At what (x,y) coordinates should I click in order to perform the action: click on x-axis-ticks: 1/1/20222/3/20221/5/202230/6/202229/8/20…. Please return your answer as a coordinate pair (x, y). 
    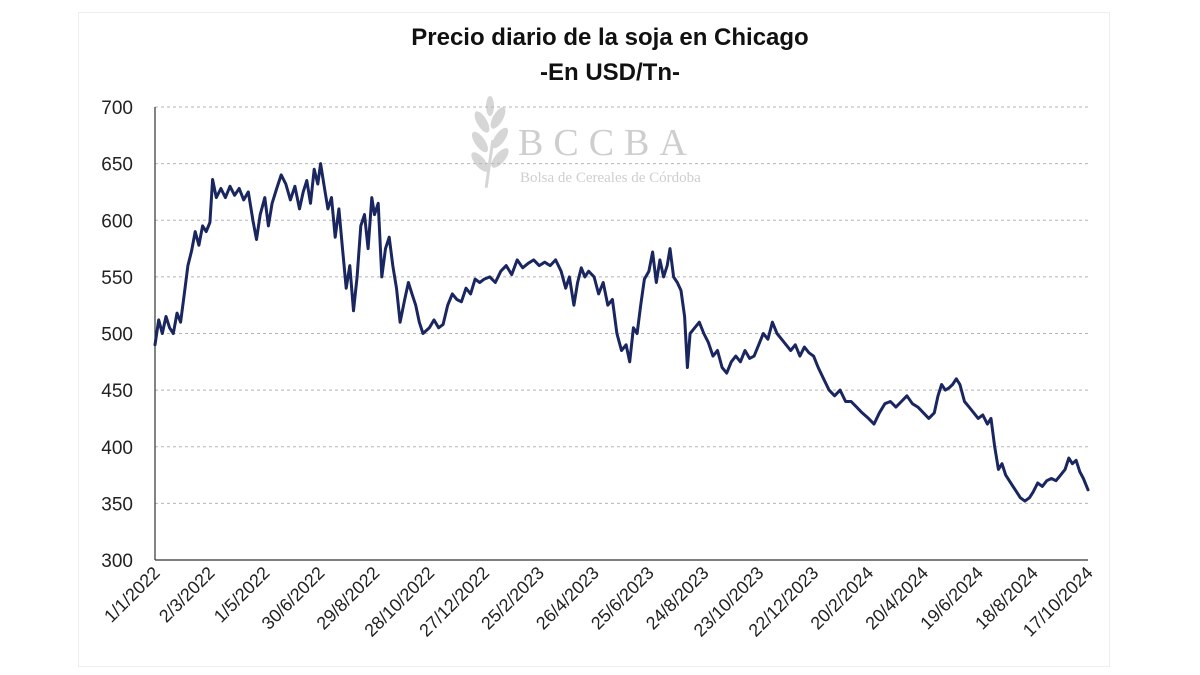
    Looking at the image, I should click on (598, 602).